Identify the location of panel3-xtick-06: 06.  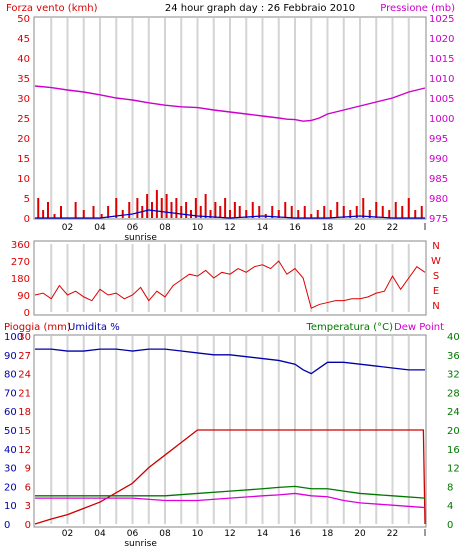
(133, 534).